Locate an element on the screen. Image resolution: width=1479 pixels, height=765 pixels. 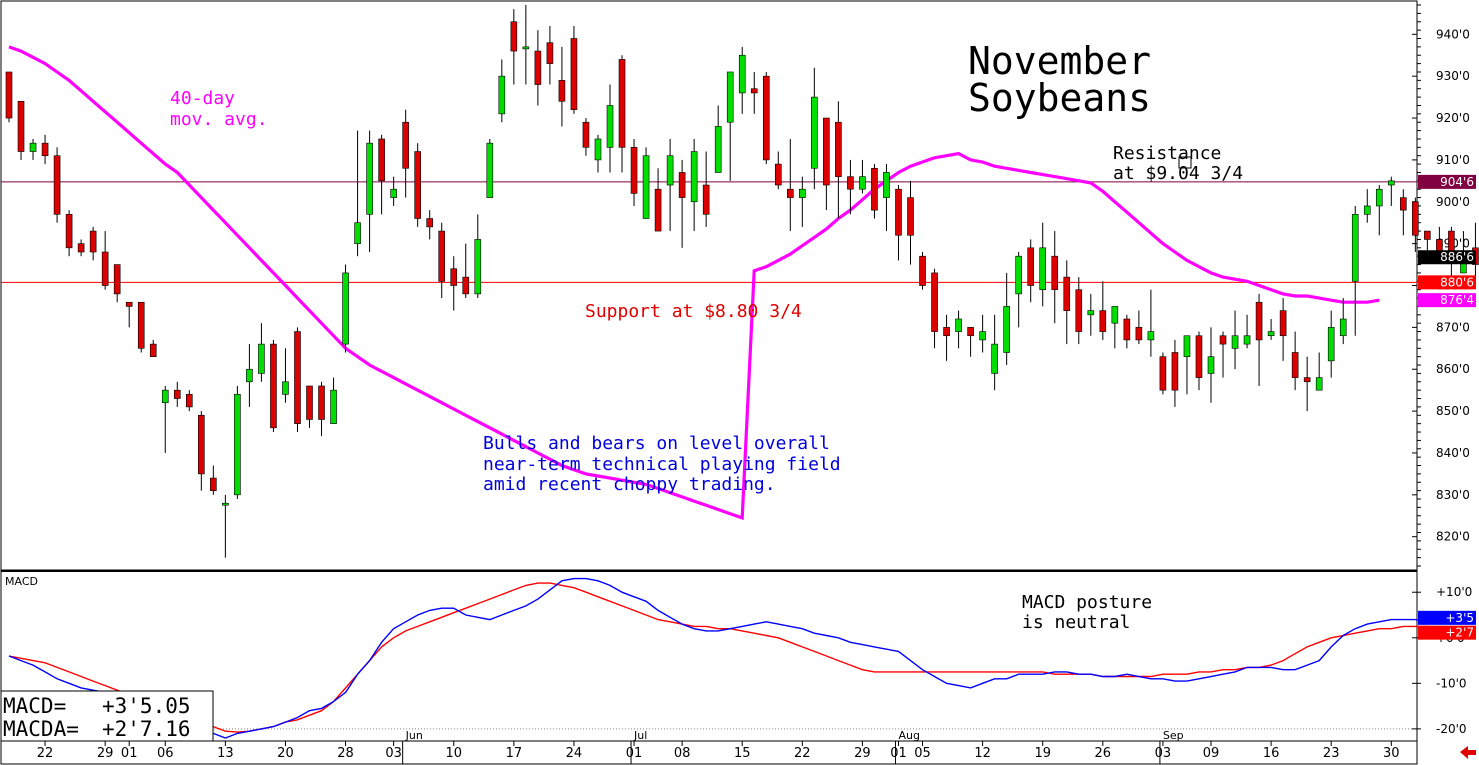
chart-title-line2: Soybeans is located at coordinates (1059, 98).